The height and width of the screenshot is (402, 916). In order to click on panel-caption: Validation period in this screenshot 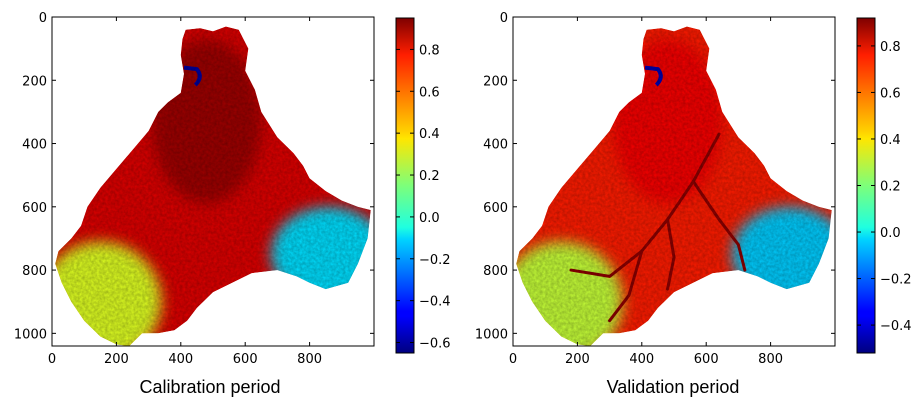, I will do `click(673, 387)`.